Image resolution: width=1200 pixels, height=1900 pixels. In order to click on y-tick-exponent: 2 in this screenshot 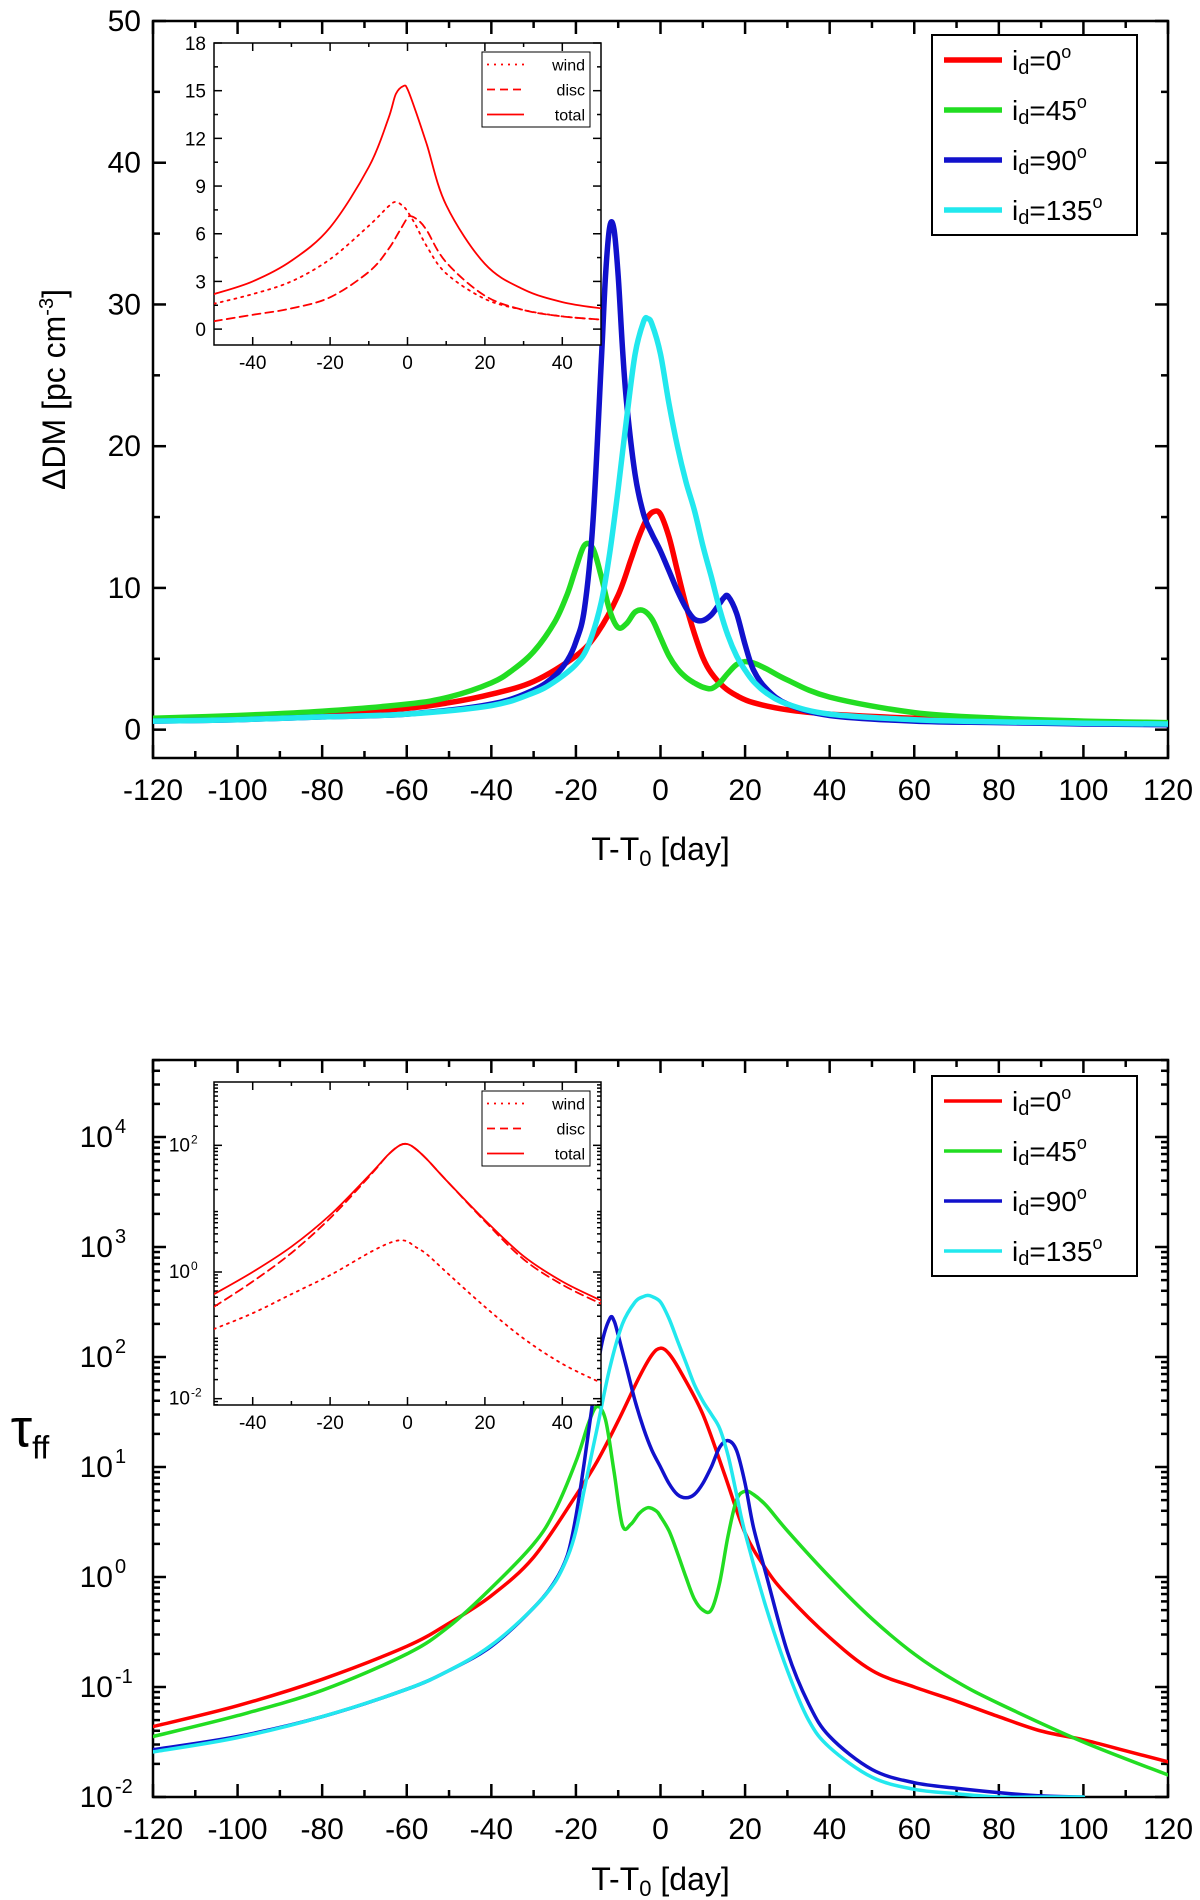, I will do `click(194, 1139)`.